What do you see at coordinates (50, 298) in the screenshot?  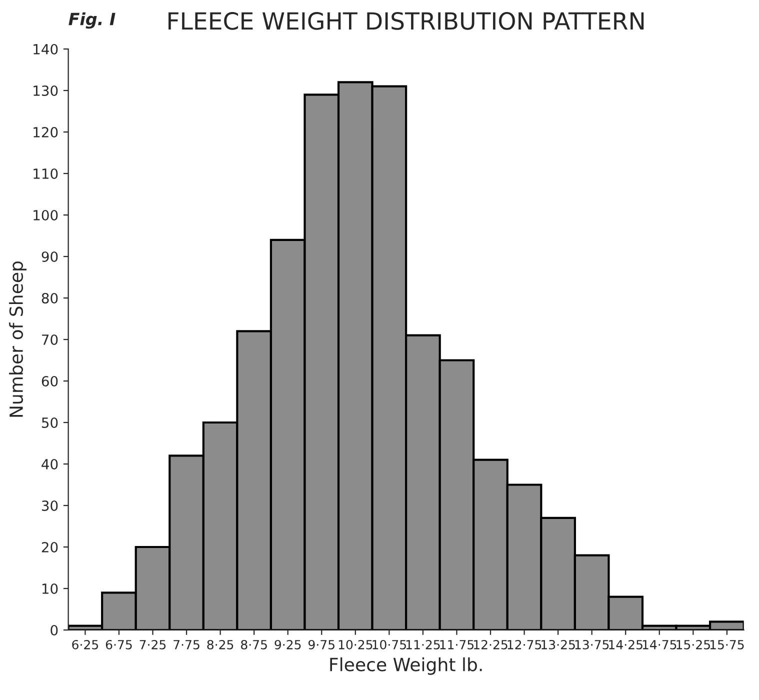 I see `y-tick-label: 80` at bounding box center [50, 298].